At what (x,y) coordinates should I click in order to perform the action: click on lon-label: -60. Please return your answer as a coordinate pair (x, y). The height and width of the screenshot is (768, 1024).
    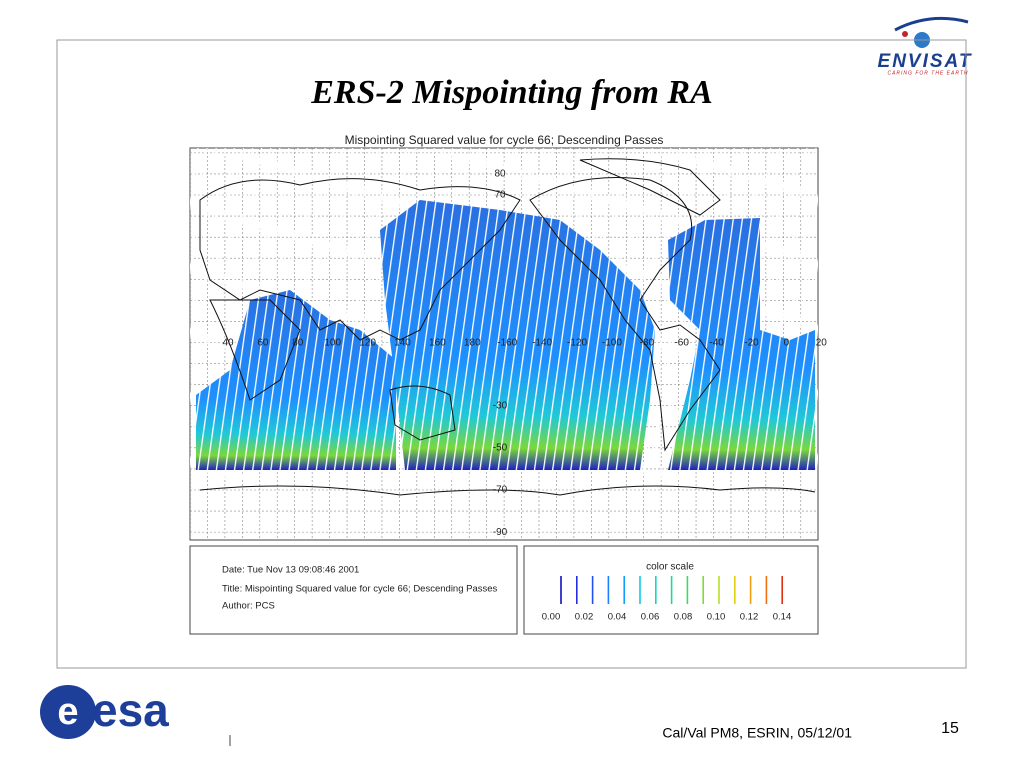
    Looking at the image, I should click on (681, 343).